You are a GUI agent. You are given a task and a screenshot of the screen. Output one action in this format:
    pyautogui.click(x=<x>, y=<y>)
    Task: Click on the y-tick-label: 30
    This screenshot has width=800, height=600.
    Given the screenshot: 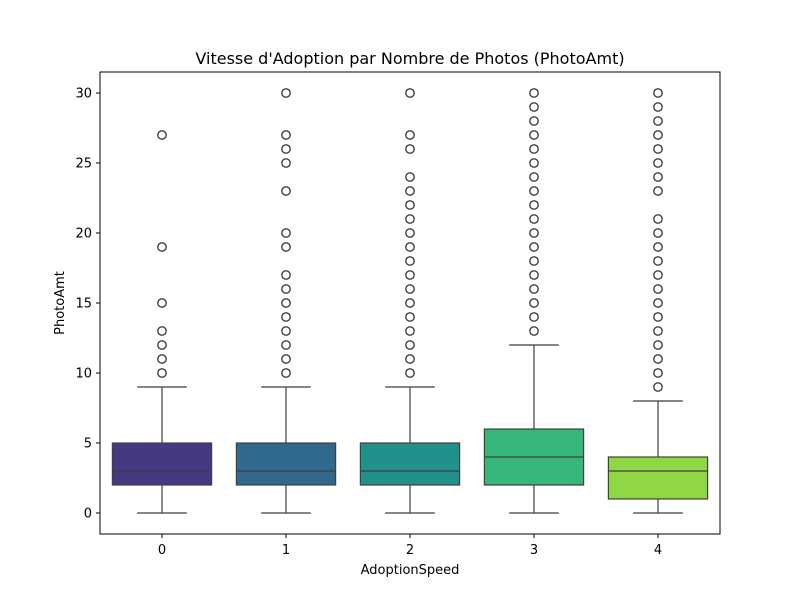 What is the action you would take?
    pyautogui.click(x=83, y=94)
    